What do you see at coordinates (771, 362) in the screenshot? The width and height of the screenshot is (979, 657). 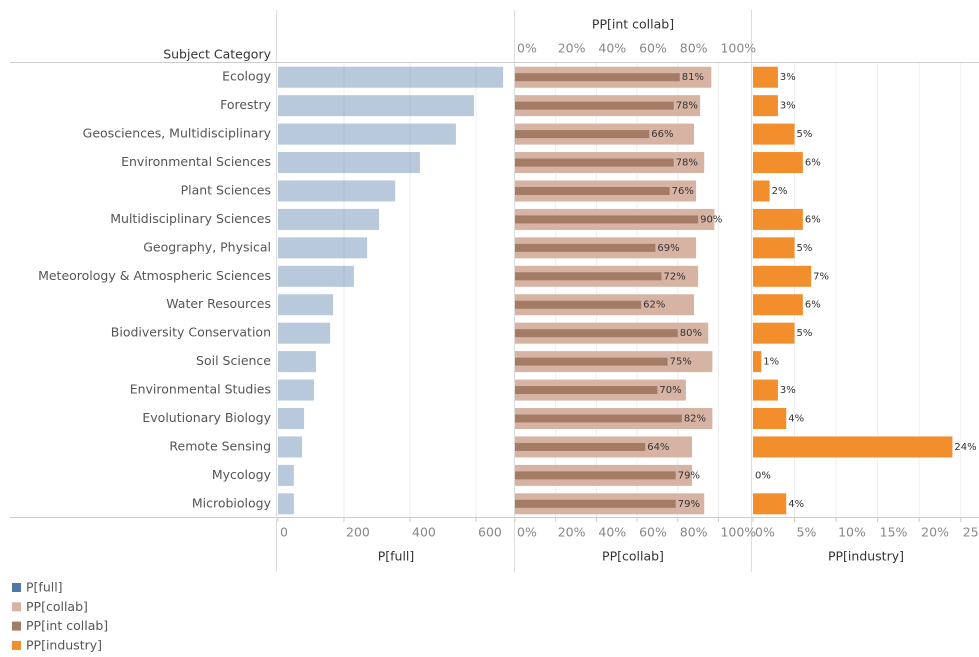 I see `value-label: 1%` at bounding box center [771, 362].